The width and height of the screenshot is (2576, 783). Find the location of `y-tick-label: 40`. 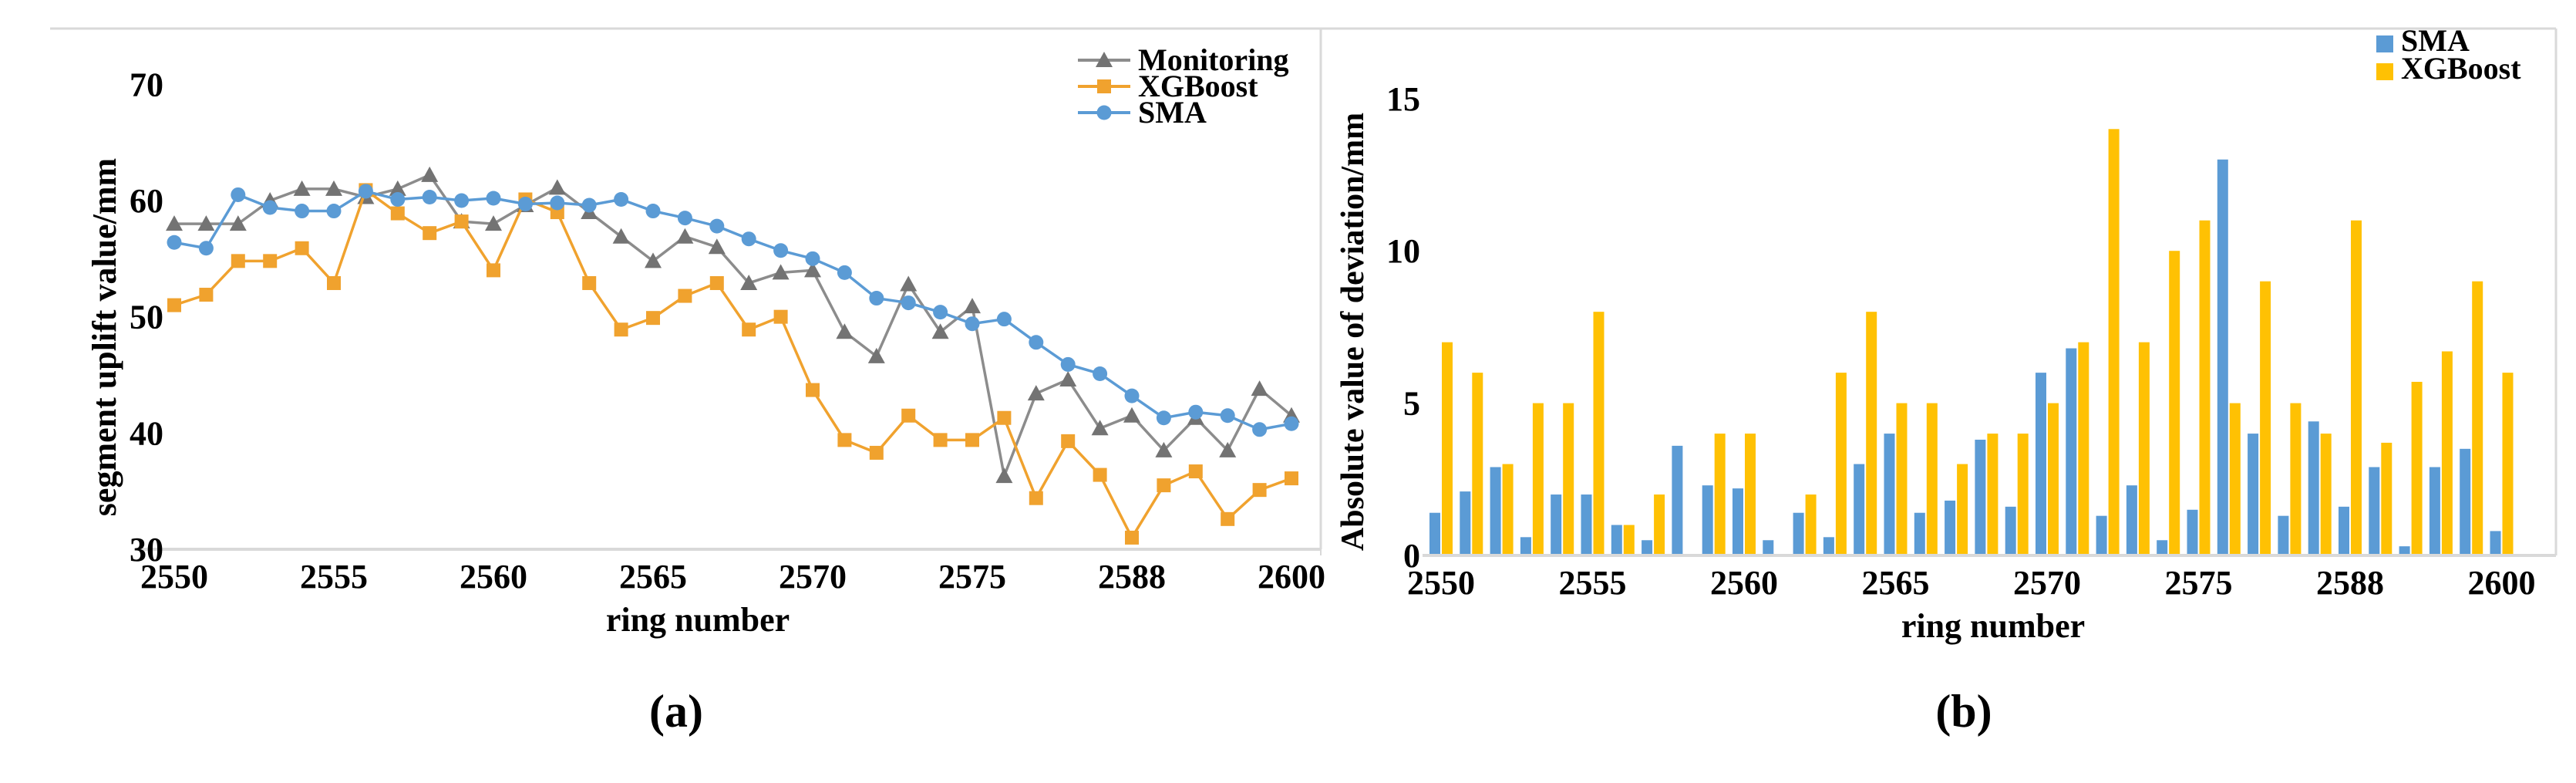

y-tick-label: 40 is located at coordinates (146, 433).